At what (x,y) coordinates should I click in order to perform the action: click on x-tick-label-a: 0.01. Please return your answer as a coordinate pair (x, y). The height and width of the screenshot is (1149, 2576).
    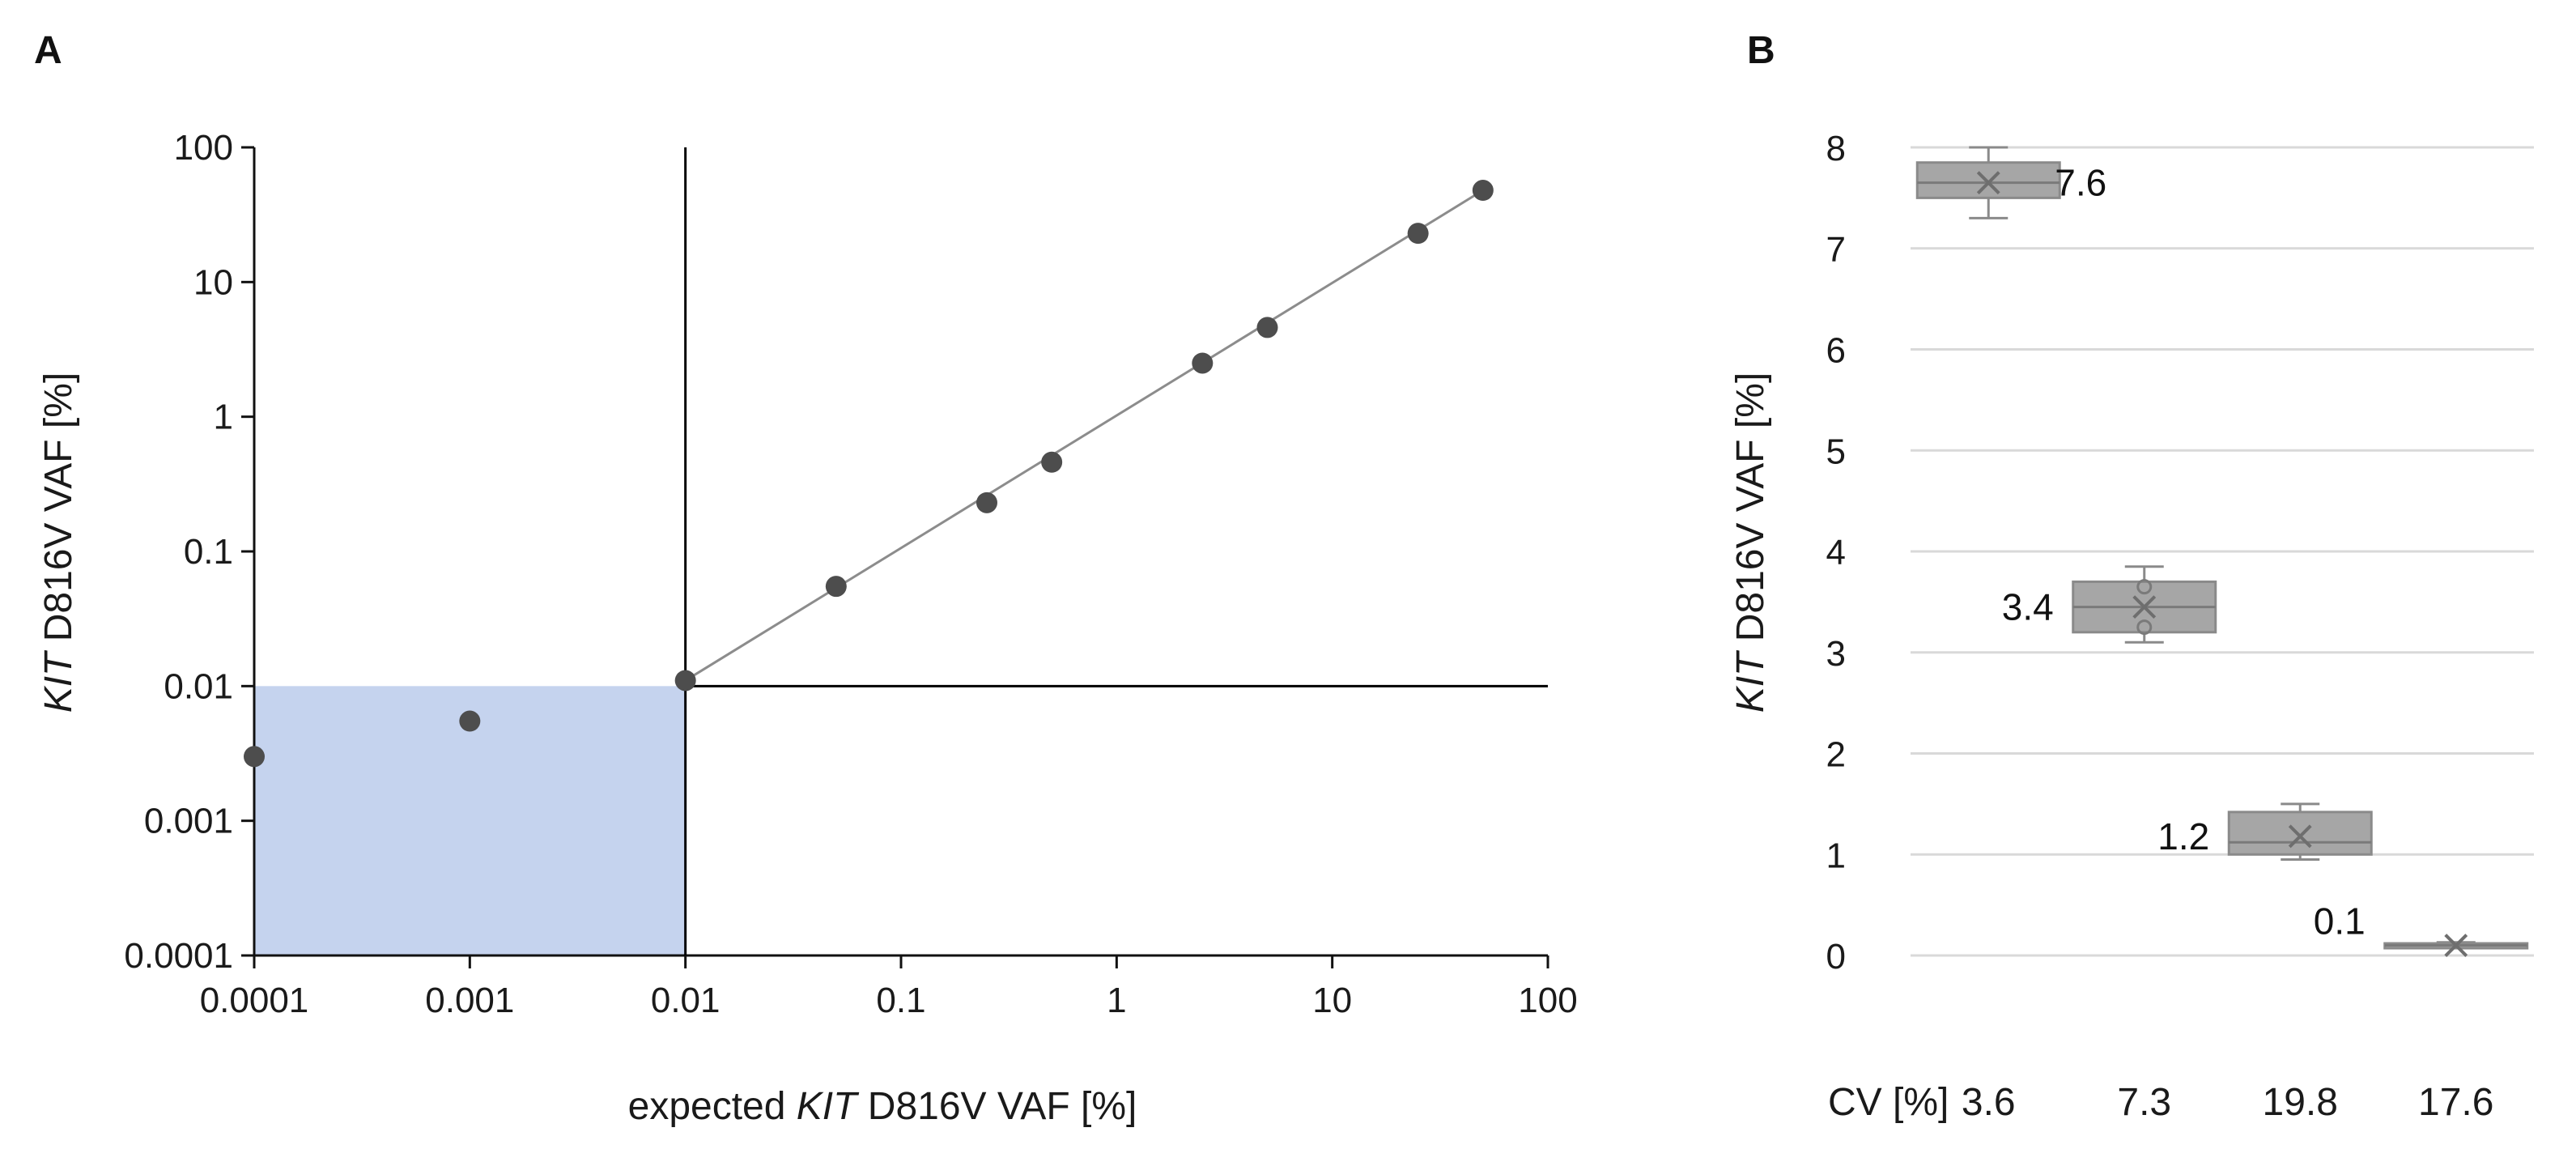
    Looking at the image, I should click on (686, 1000).